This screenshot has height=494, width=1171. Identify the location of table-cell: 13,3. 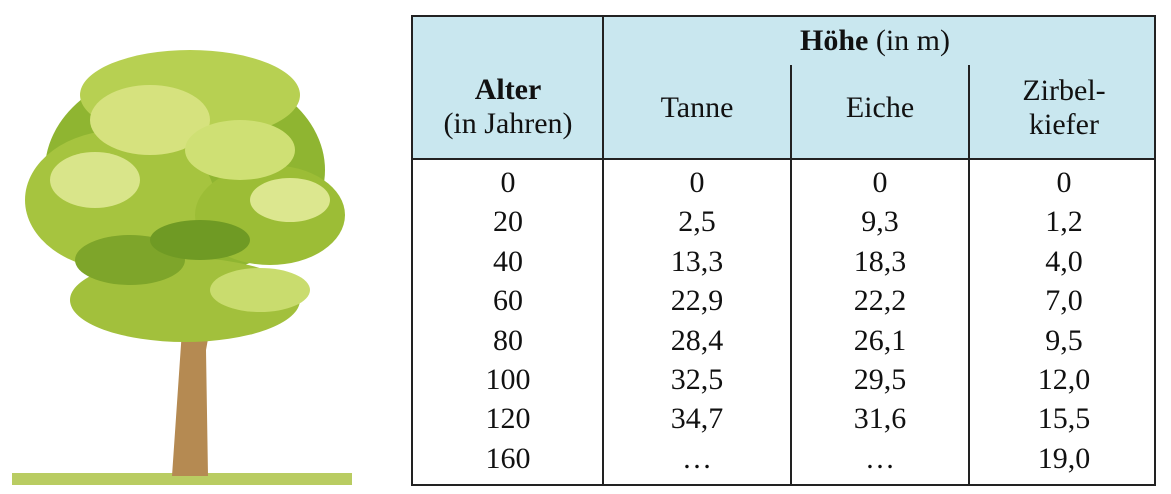
(697, 261).